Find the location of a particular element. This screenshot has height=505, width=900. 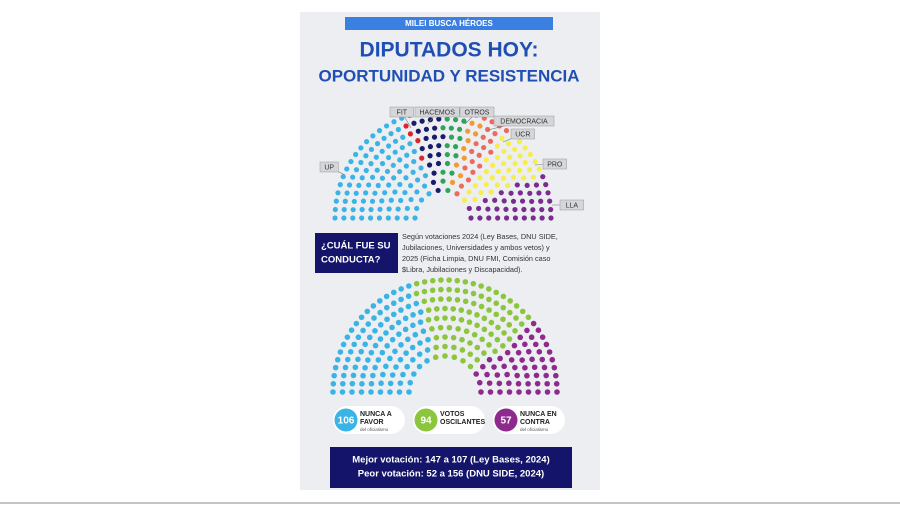

legend-value: 106 is located at coordinates (346, 421).